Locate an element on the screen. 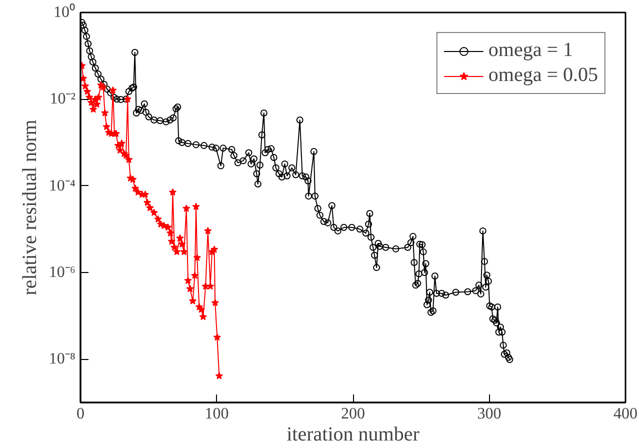  y-axis-title: relative residual norm is located at coordinates (29, 207).